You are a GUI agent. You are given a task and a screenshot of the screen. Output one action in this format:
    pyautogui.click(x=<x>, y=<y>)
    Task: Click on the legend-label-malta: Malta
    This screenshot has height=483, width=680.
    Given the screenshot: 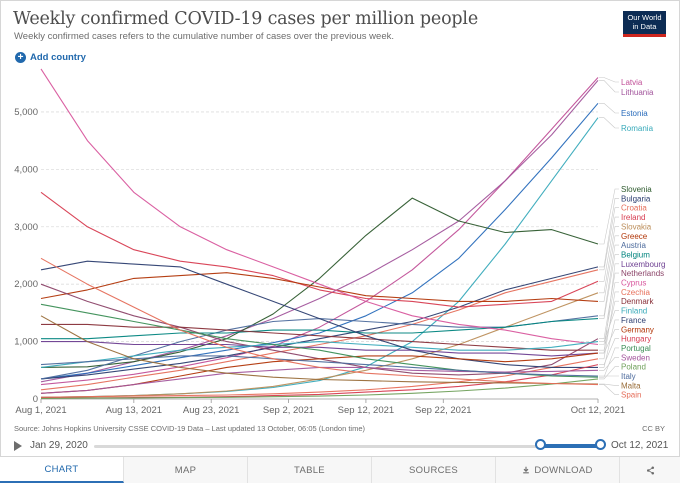 What is the action you would take?
    pyautogui.click(x=631, y=385)
    